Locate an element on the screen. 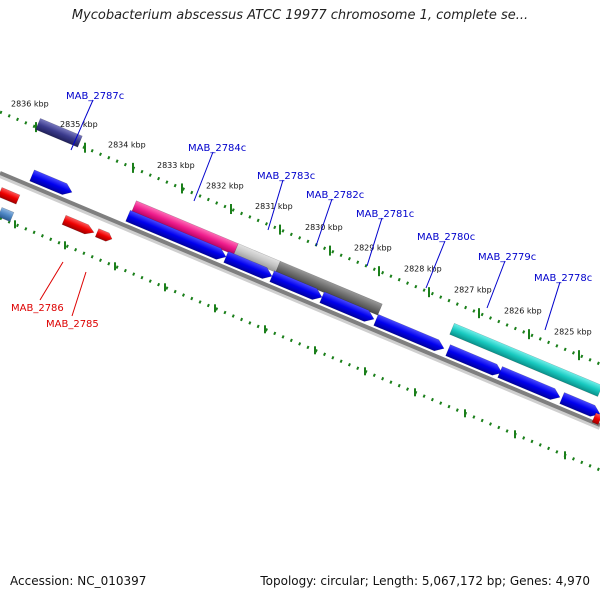 Image resolution: width=600 pixels, height=600 pixels. gene-block-red-small is located at coordinates (103, 235).